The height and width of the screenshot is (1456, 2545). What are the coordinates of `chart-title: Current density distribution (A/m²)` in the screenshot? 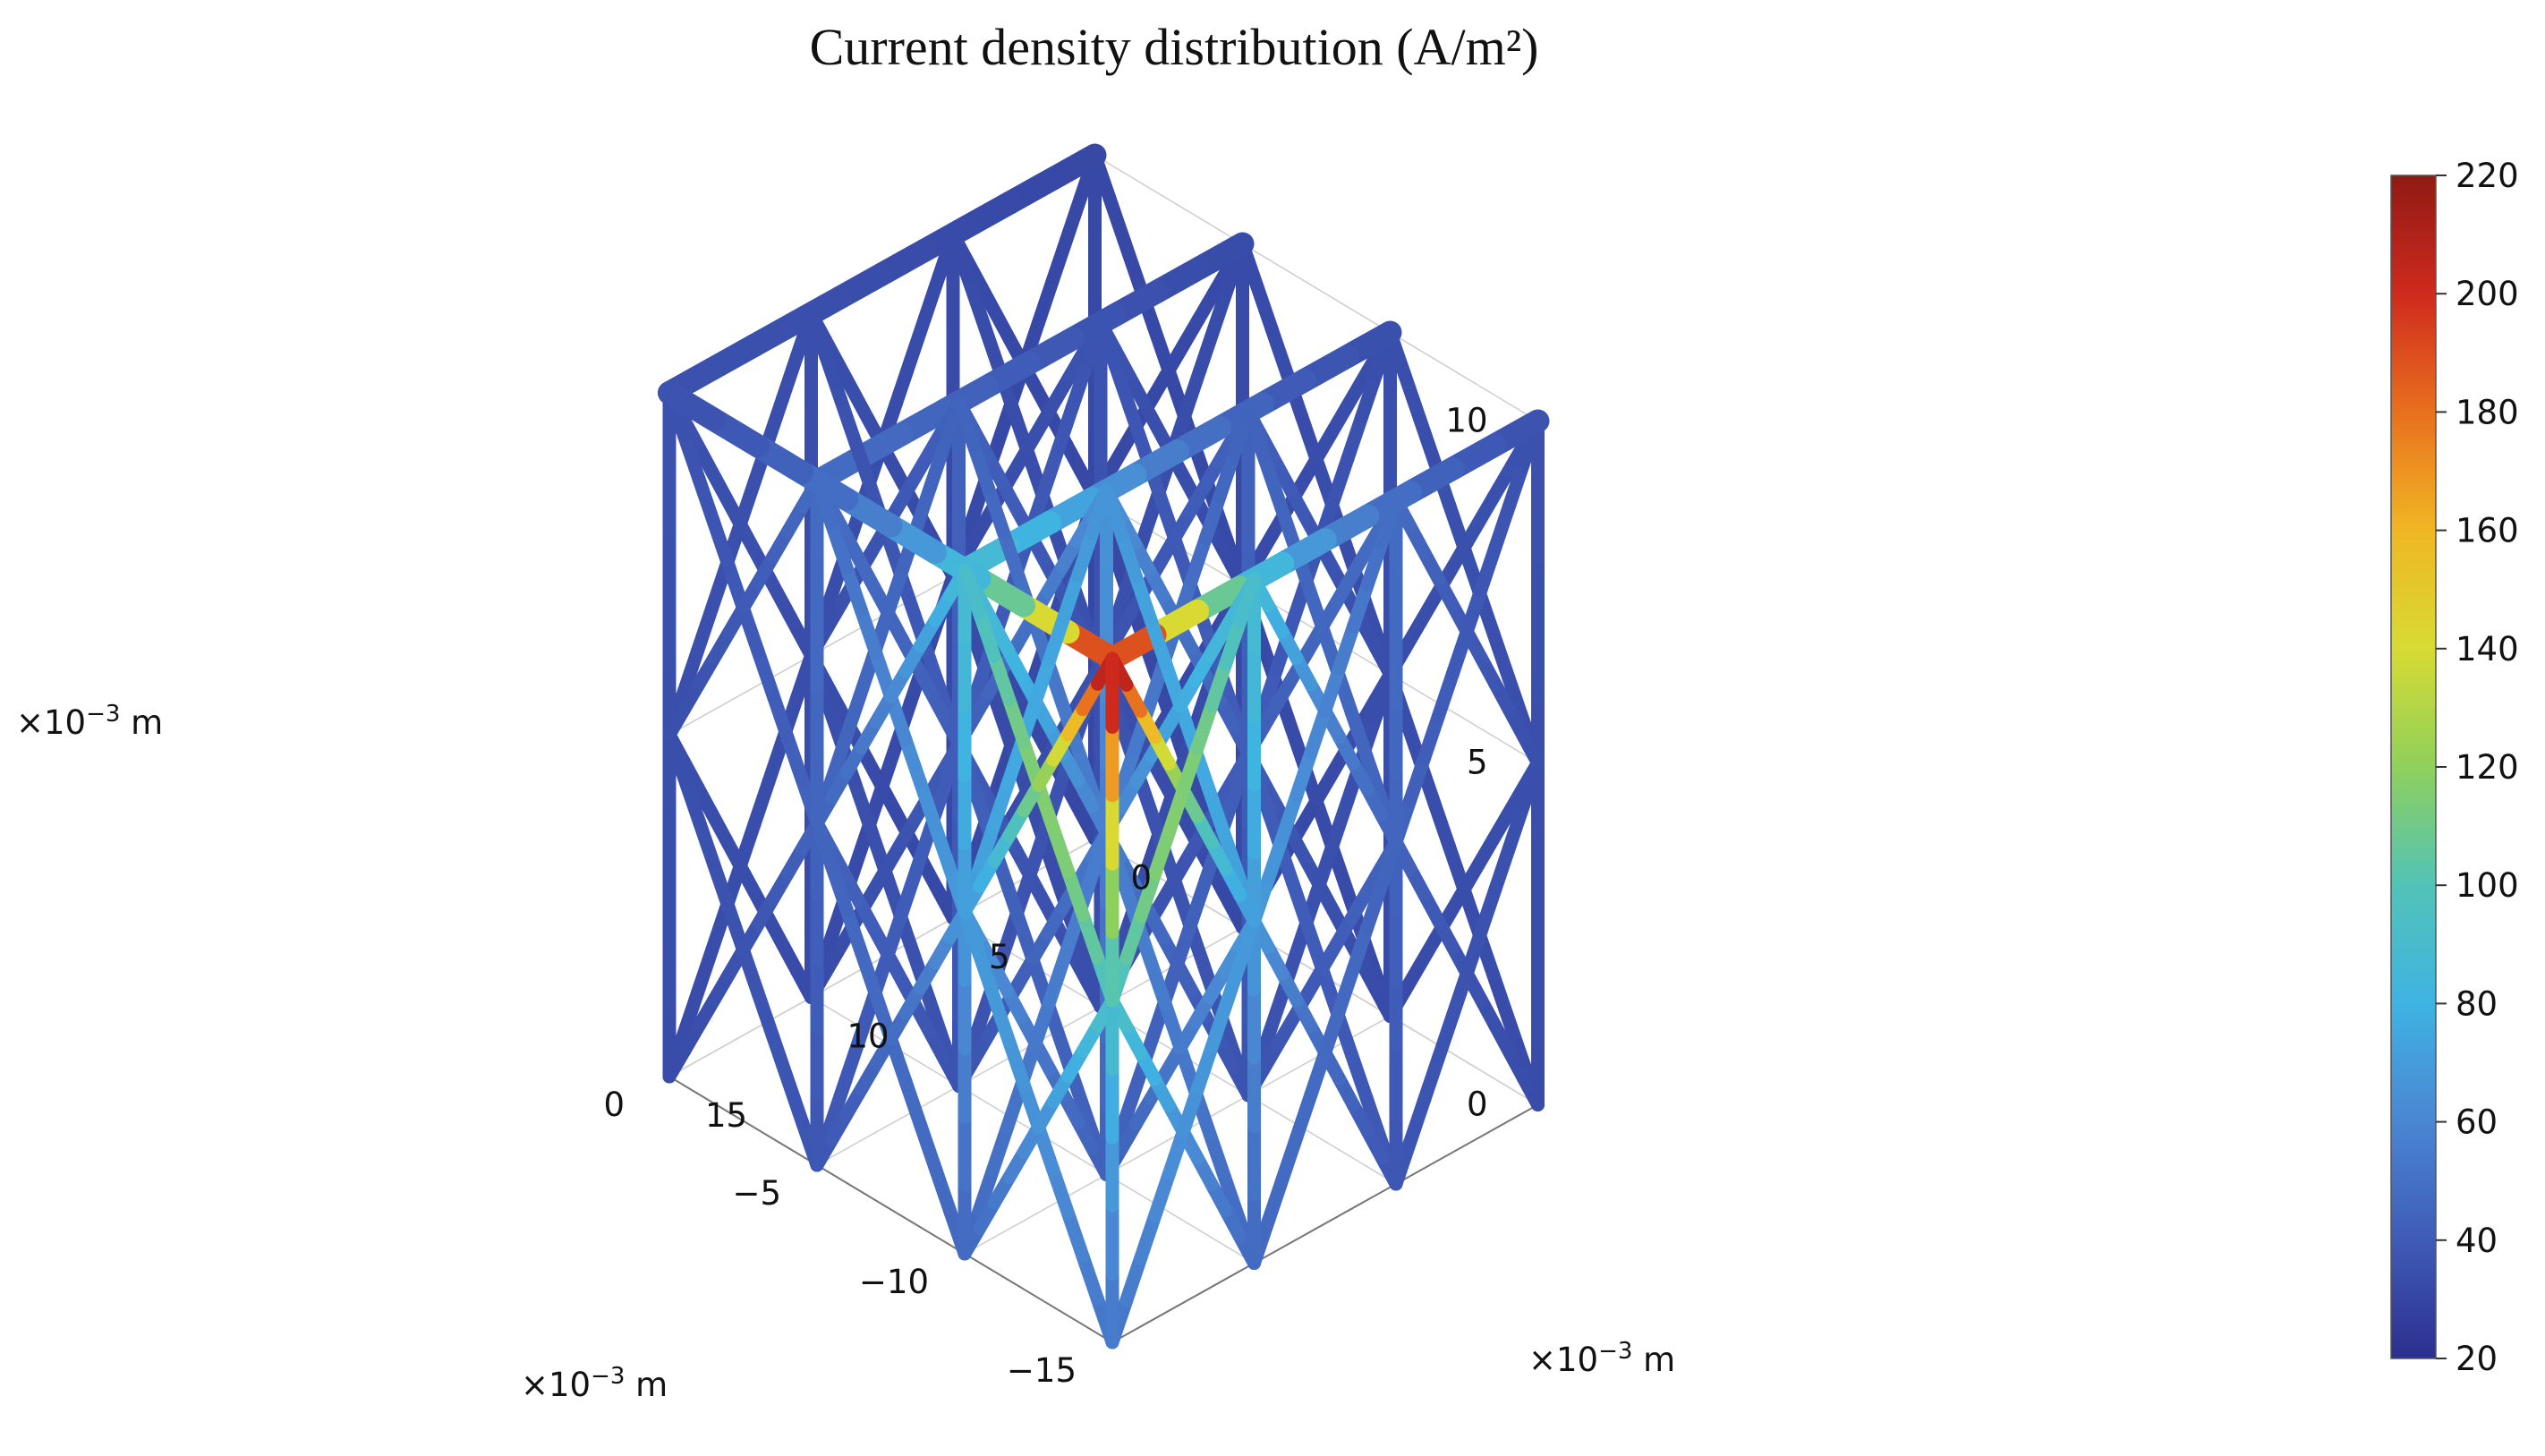 It's located at (1174, 47).